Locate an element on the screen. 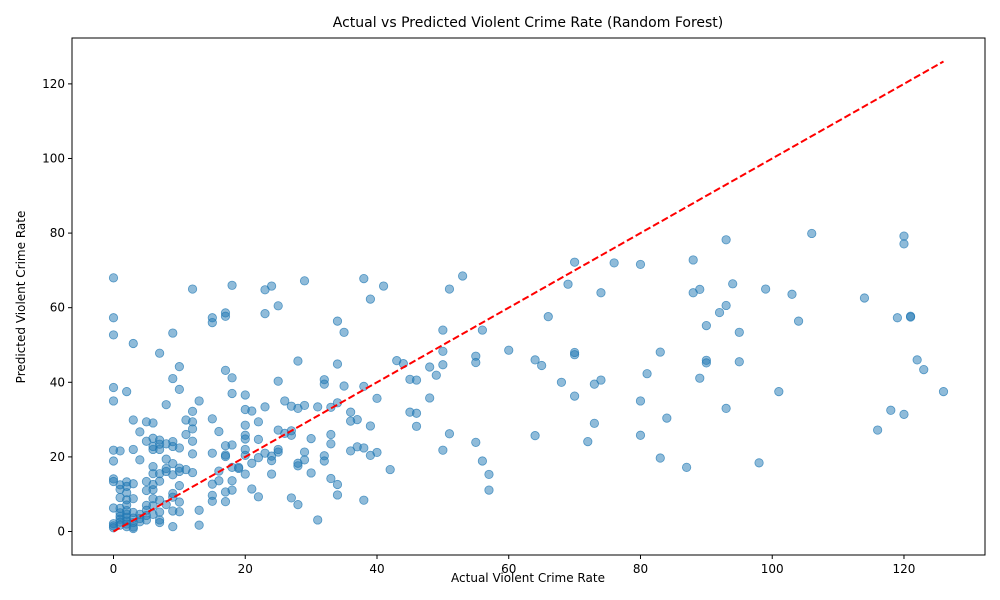 The image size is (1000, 600). y-tick-label: 60 is located at coordinates (57, 308).